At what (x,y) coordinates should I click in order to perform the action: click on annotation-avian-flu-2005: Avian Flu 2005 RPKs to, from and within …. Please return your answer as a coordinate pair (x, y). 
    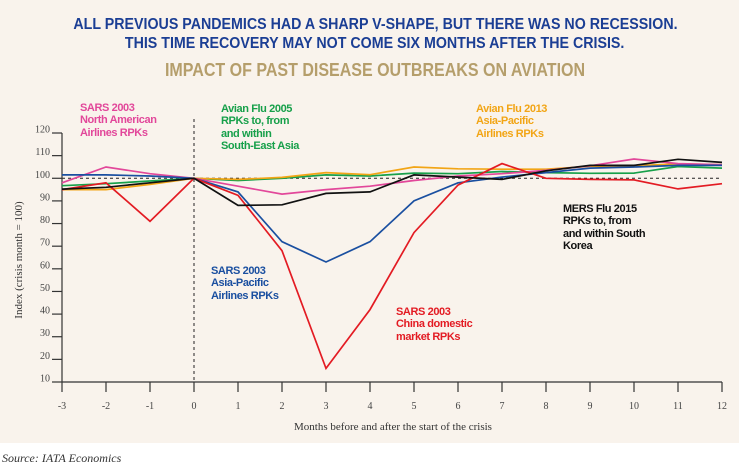
    Looking at the image, I should click on (260, 128).